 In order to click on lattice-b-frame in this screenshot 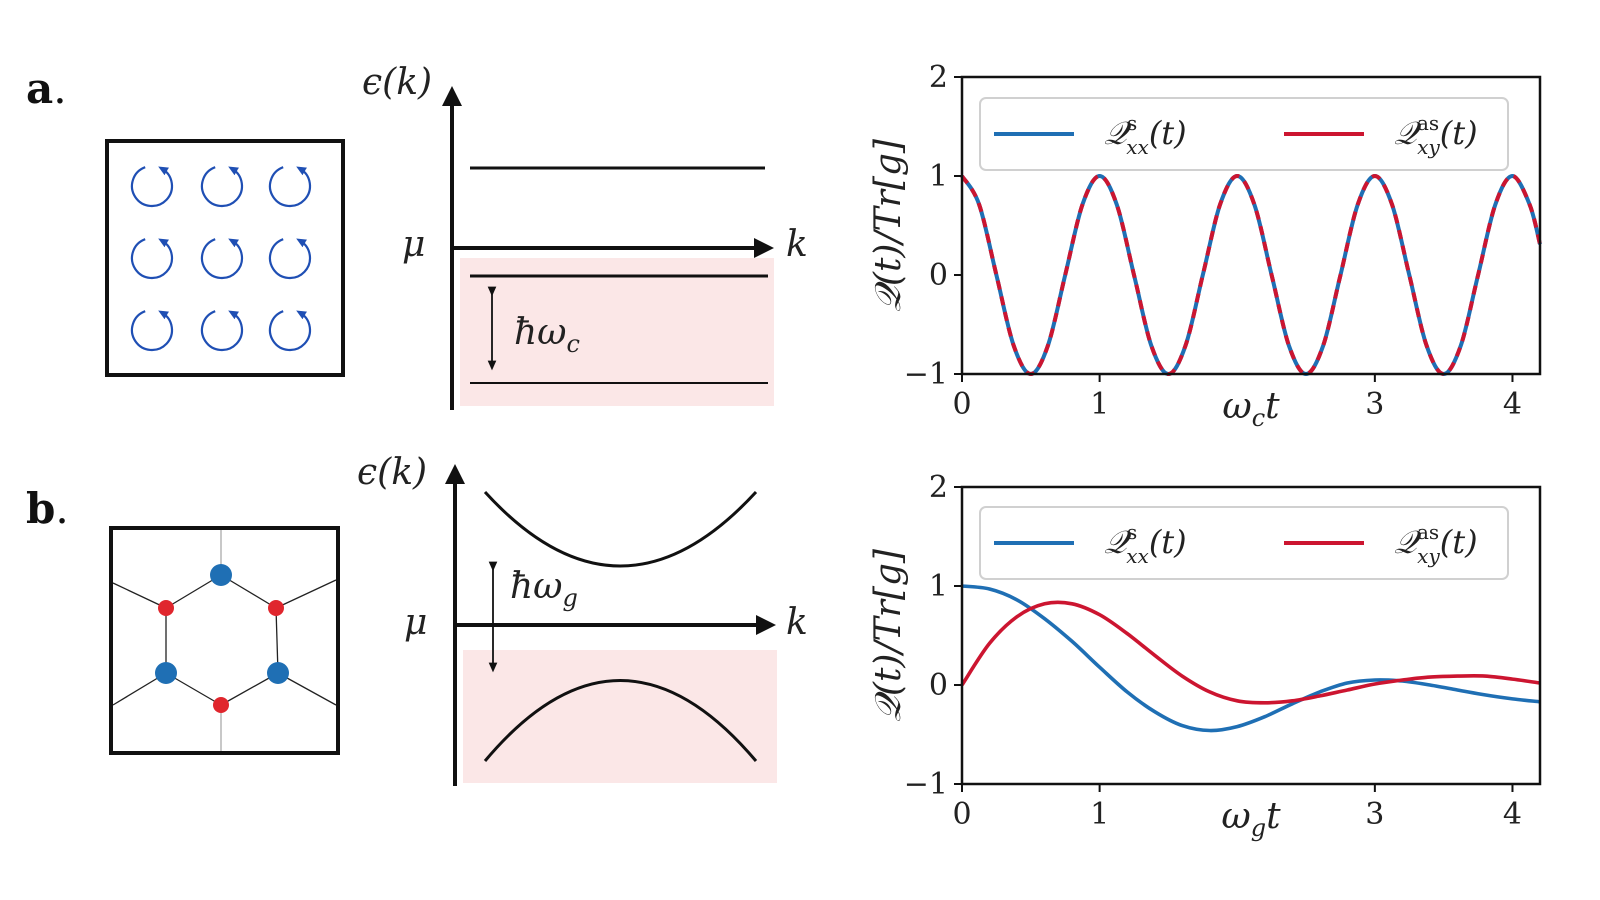, I will do `click(224, 640)`.